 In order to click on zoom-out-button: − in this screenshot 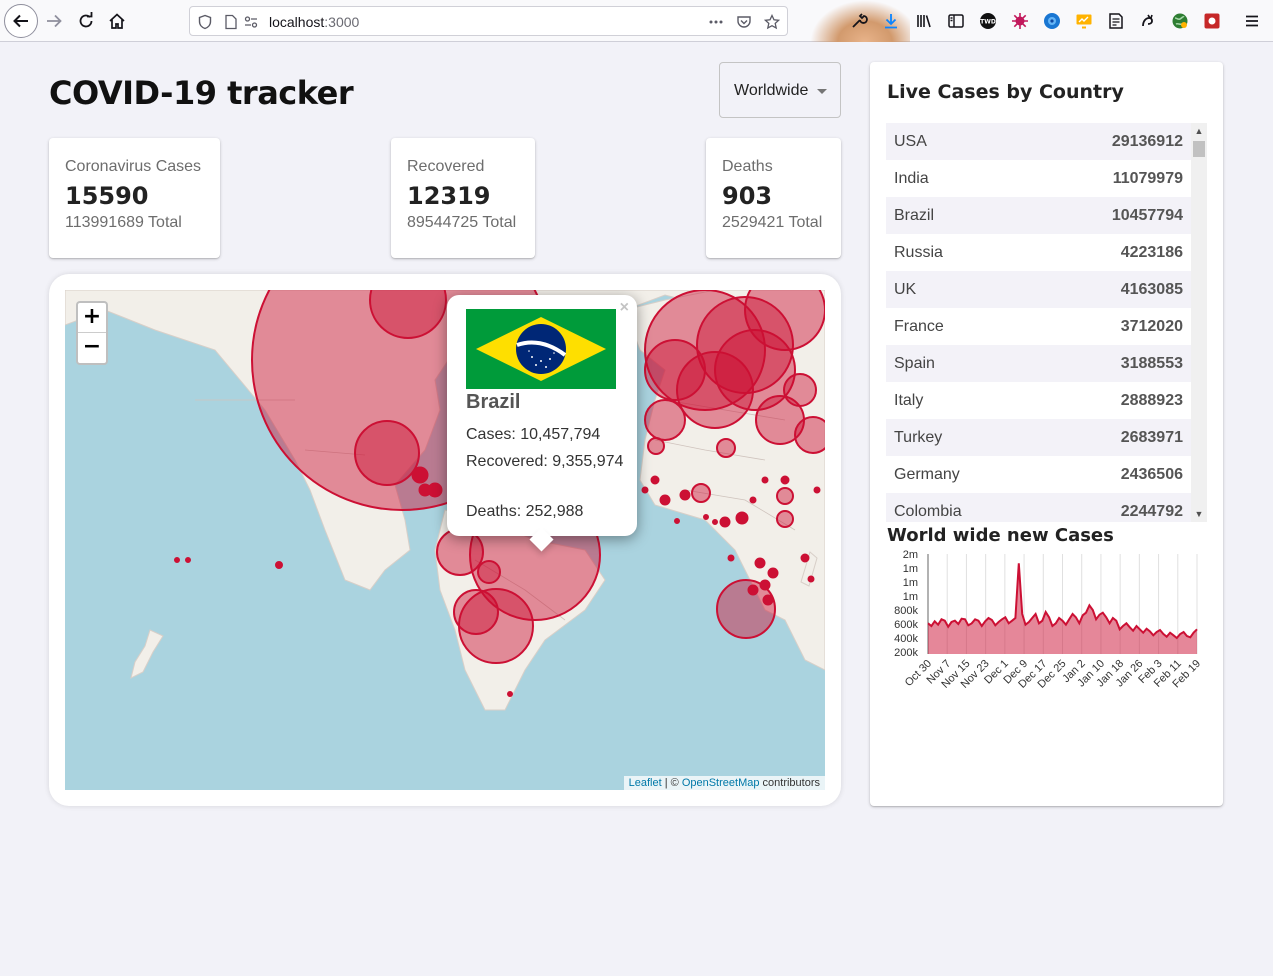, I will do `click(92, 346)`.